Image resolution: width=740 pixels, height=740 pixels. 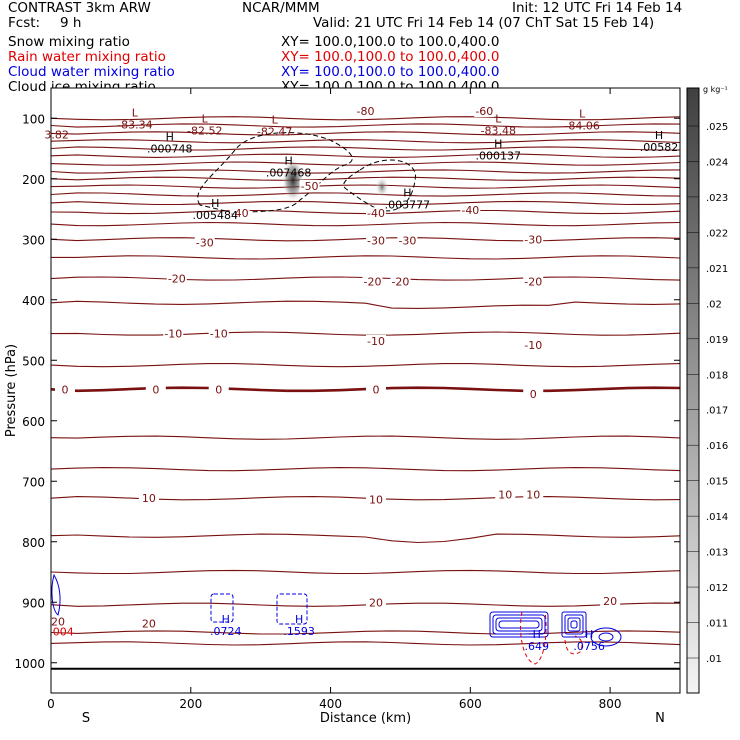 I want to click on y-tick-label: 700, so click(x=33, y=482).